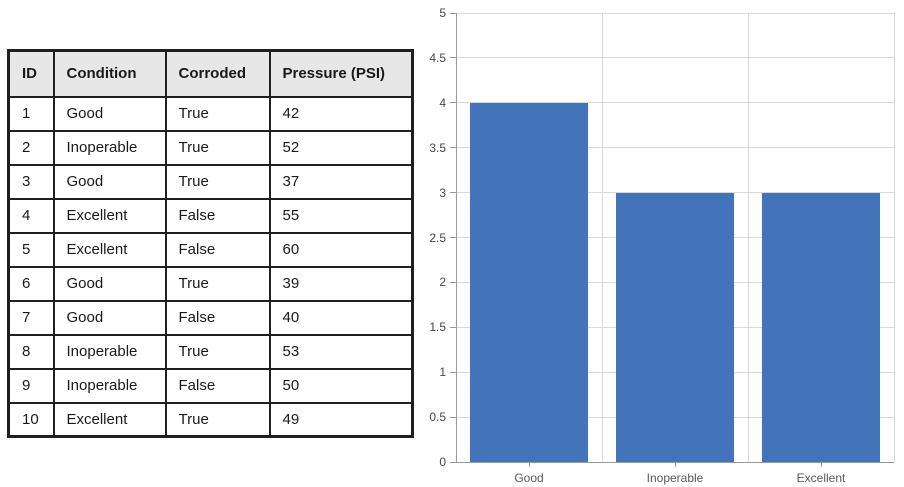  What do you see at coordinates (442, 13) in the screenshot?
I see `y-tick-label: 5` at bounding box center [442, 13].